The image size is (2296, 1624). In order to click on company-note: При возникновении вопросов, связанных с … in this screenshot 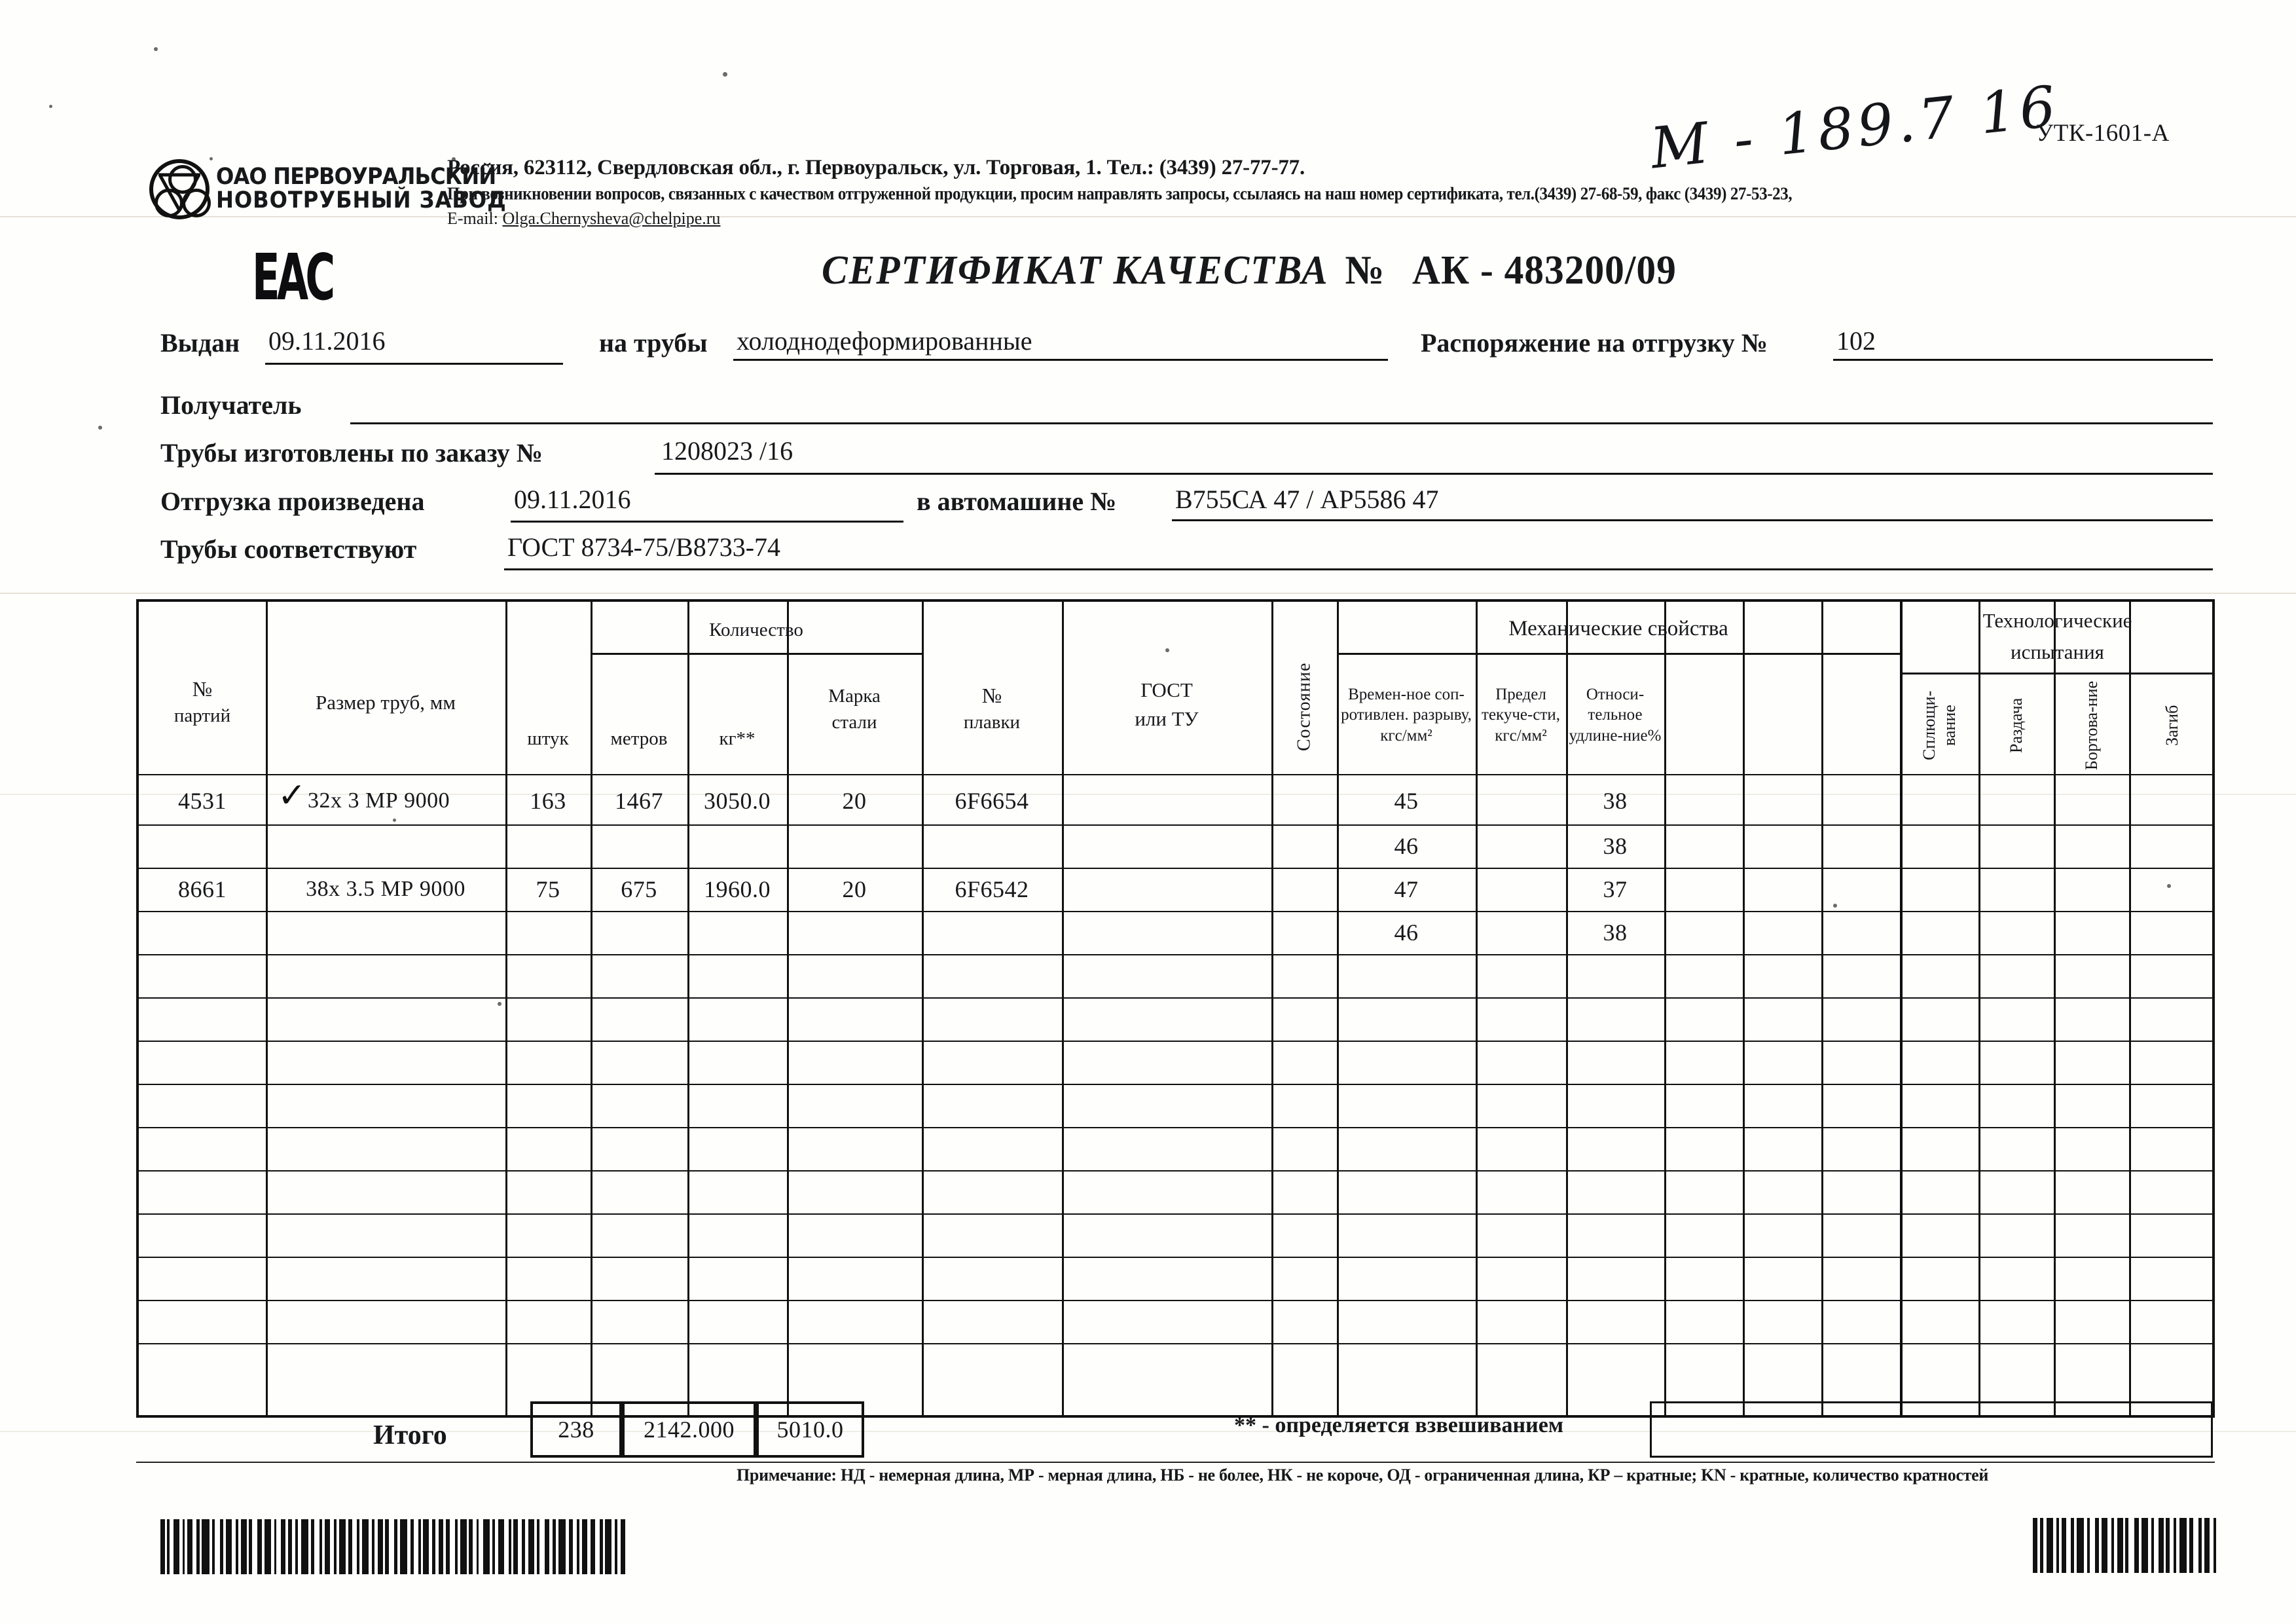, I will do `click(1120, 194)`.